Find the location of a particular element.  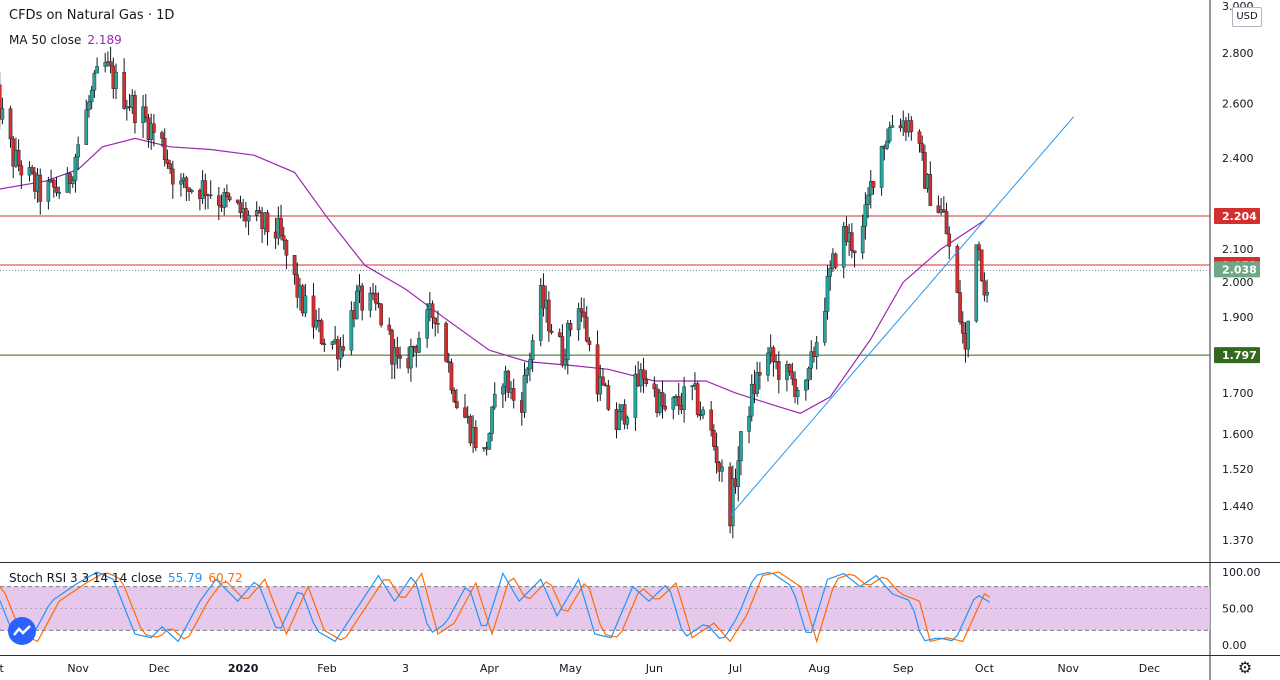

tradingview-logo-icon is located at coordinates (22, 631).